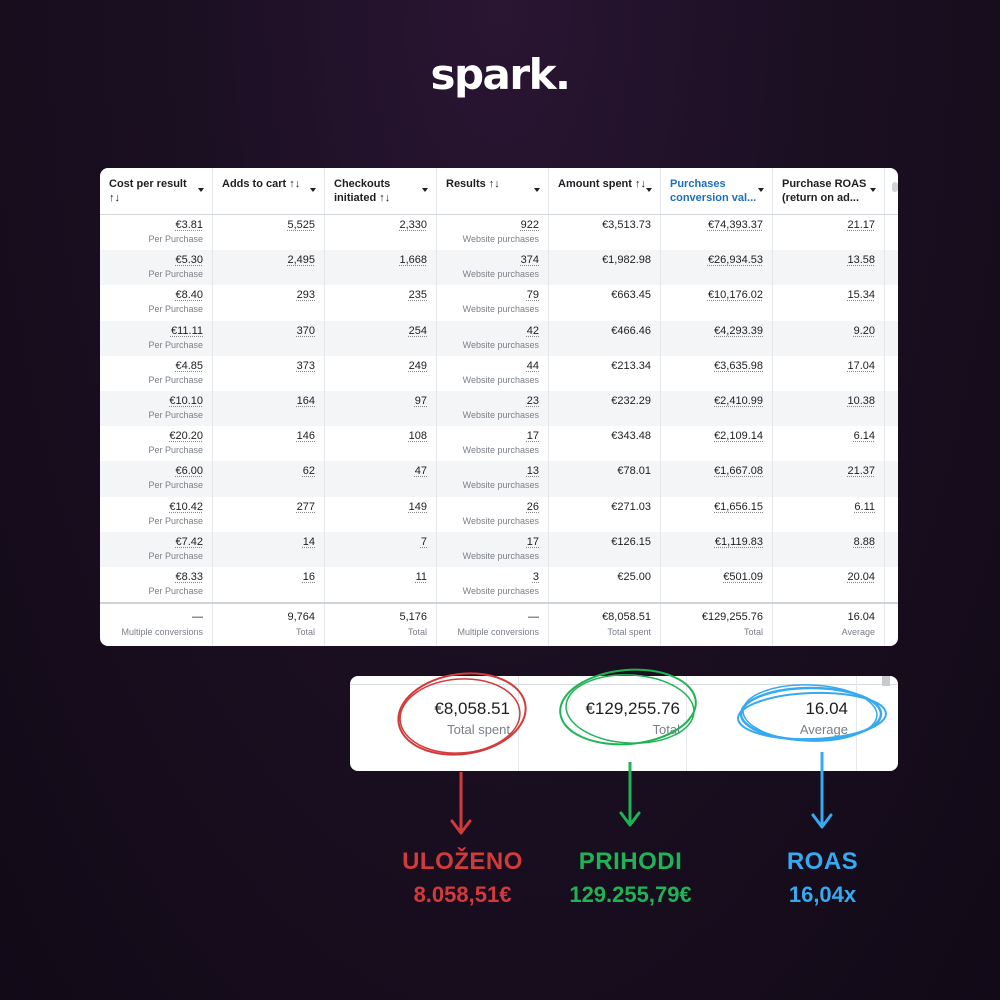 The image size is (1000, 1000). What do you see at coordinates (381, 409) in the screenshot?
I see `table-cell-checkouts-initiated: 97` at bounding box center [381, 409].